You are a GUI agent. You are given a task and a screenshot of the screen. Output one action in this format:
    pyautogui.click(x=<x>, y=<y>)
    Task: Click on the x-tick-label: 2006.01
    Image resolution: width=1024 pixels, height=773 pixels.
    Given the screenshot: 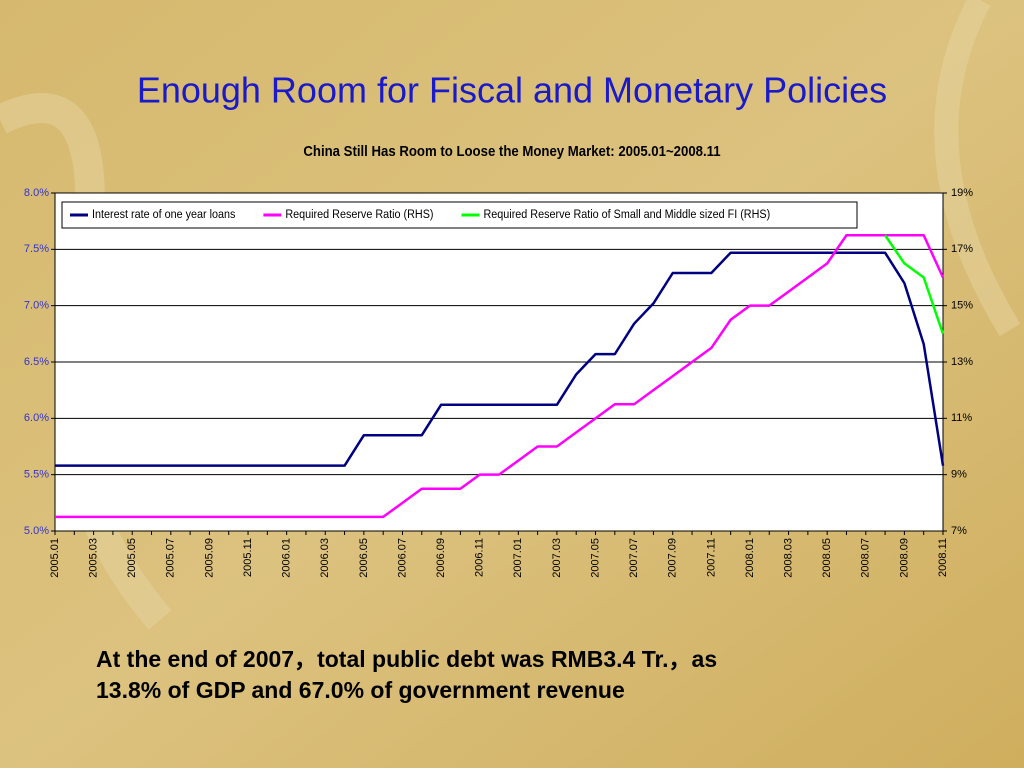 What is the action you would take?
    pyautogui.click(x=287, y=558)
    